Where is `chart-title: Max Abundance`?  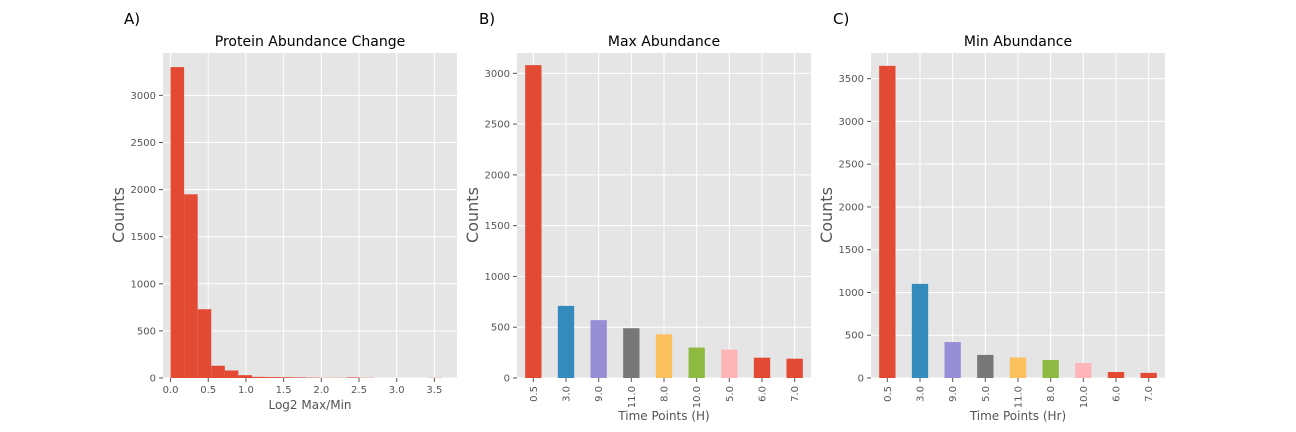
chart-title: Max Abundance is located at coordinates (664, 42).